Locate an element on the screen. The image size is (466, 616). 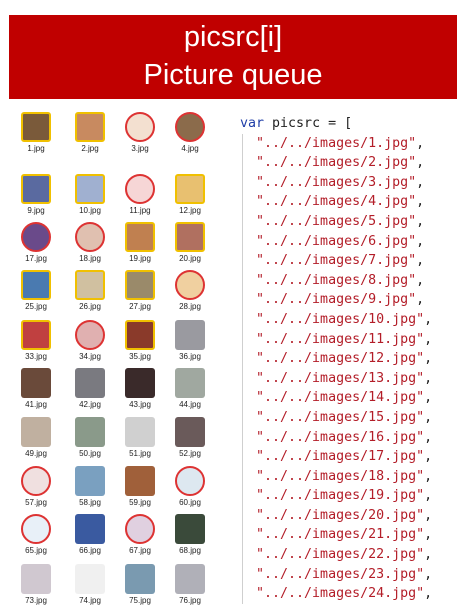
thumbnail-item: 43.jpg is located at coordinates (140, 389).